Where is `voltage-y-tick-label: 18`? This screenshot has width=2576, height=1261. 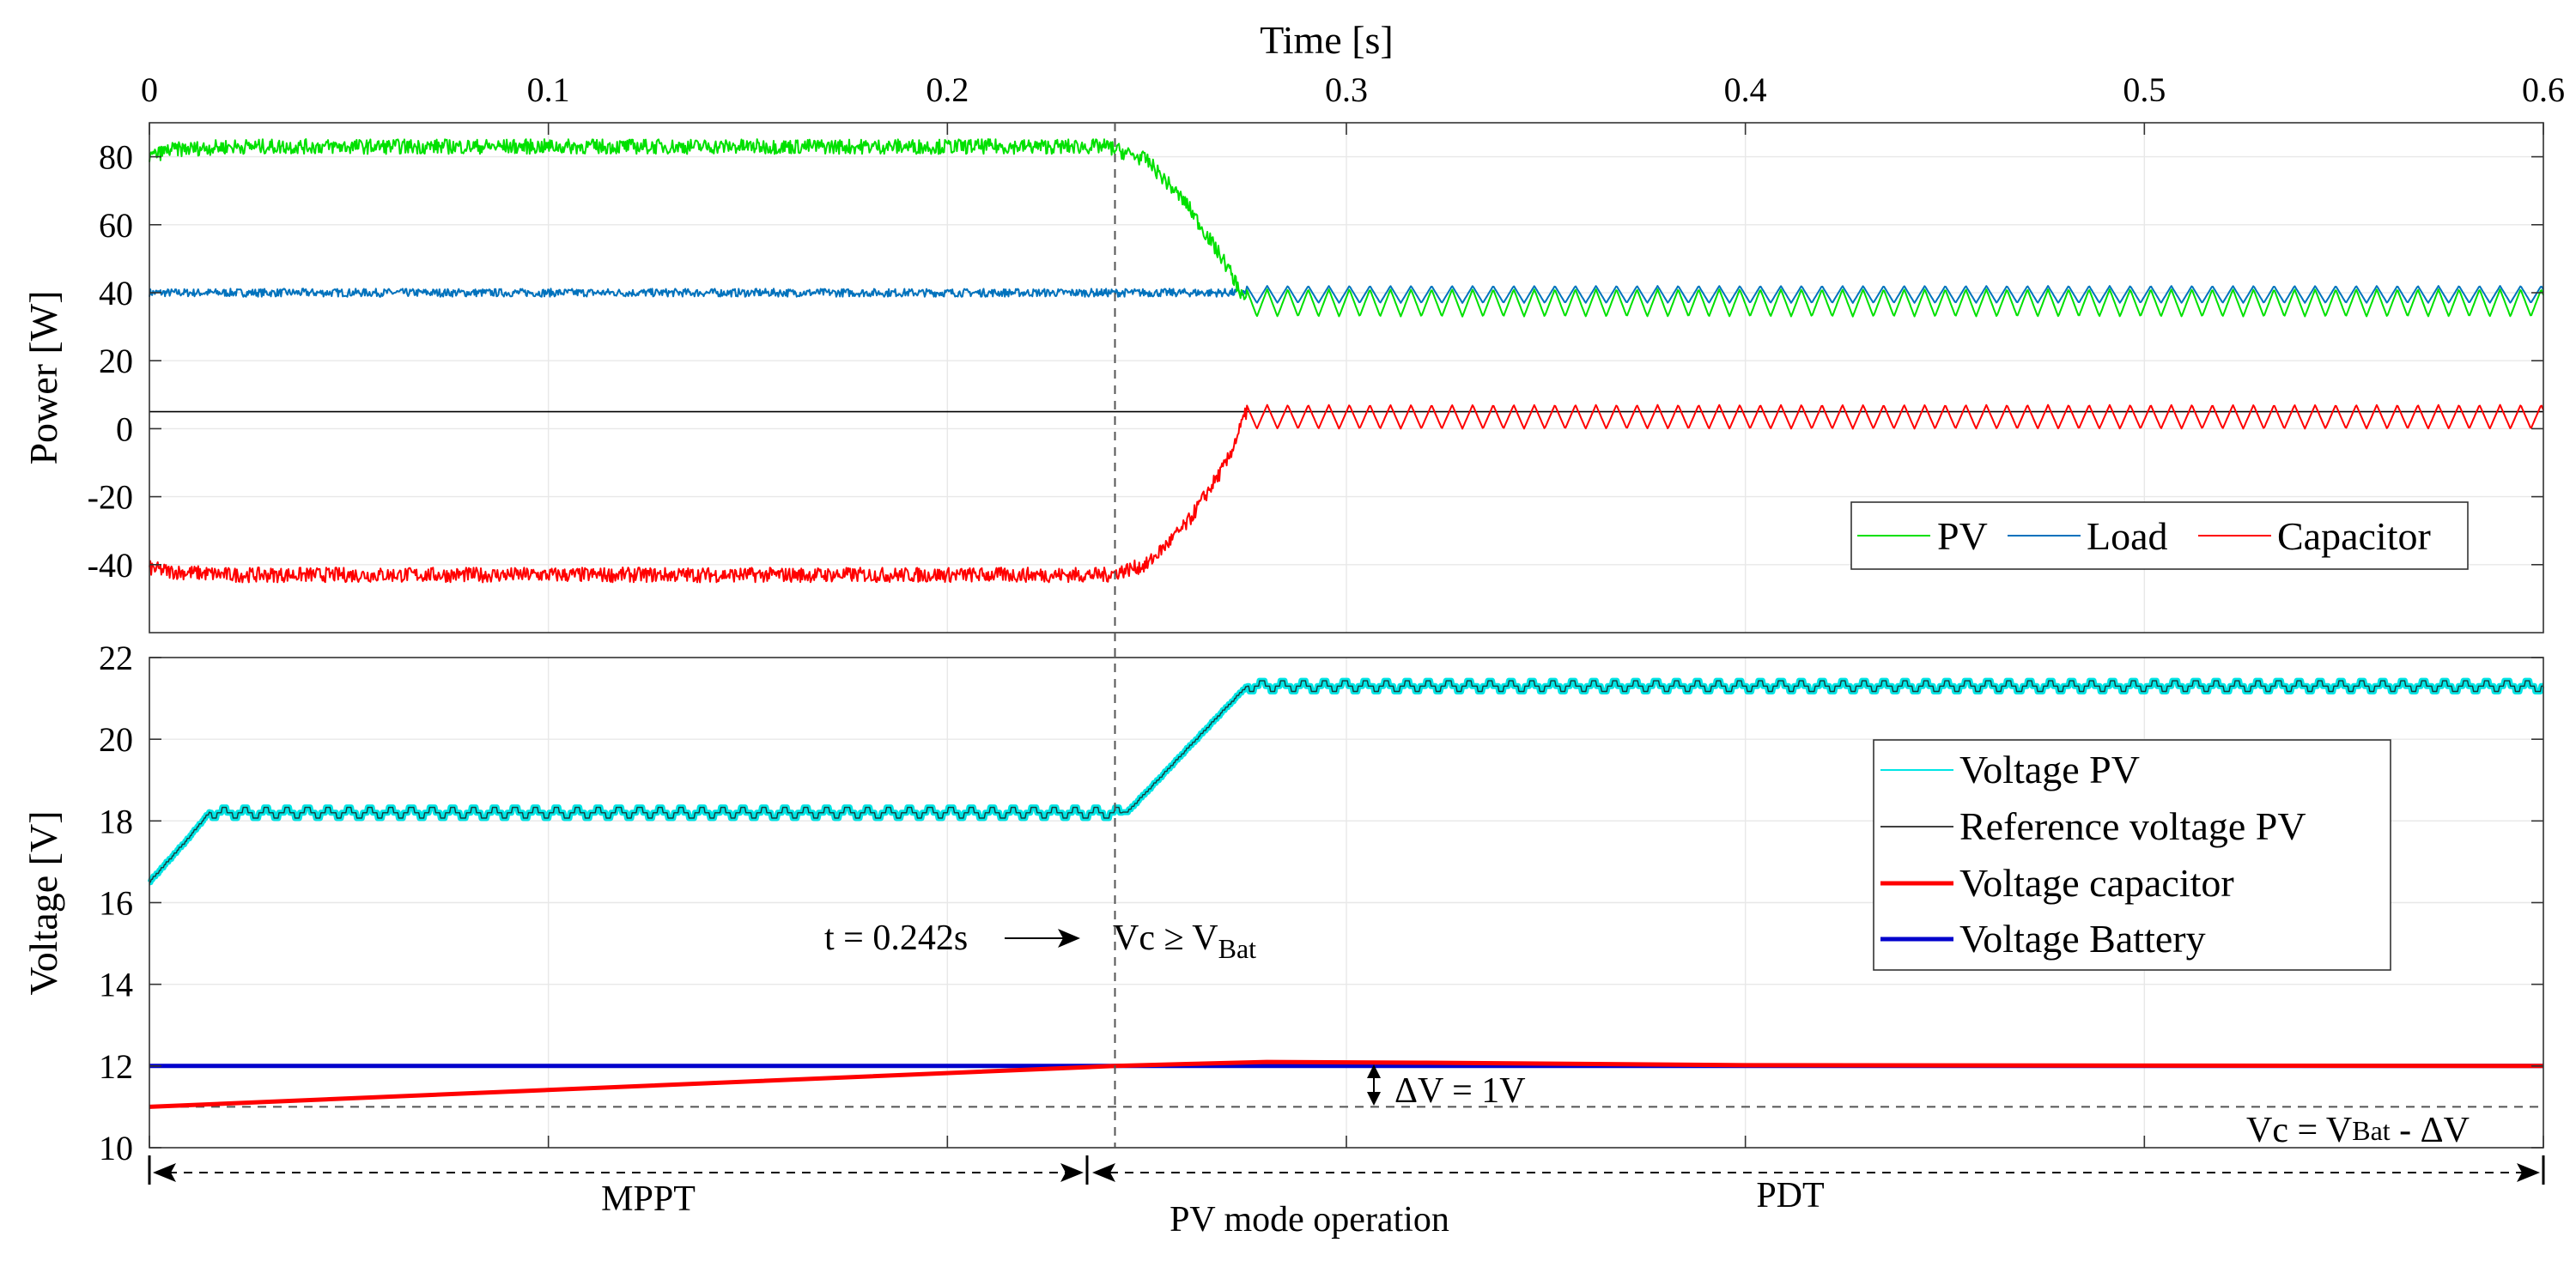 voltage-y-tick-label: 18 is located at coordinates (116, 821).